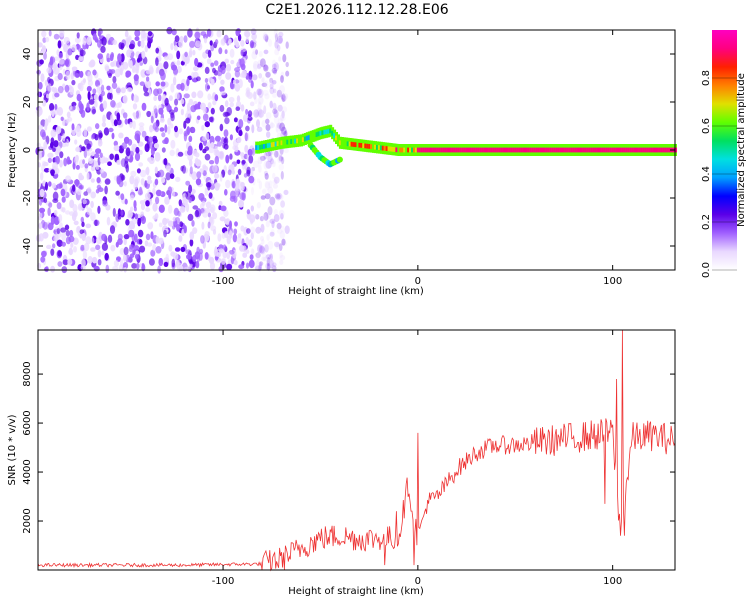 The width and height of the screenshot is (750, 600). Describe the element at coordinates (339, 159) in the screenshot. I see `heatmap-branch-cell` at that location.